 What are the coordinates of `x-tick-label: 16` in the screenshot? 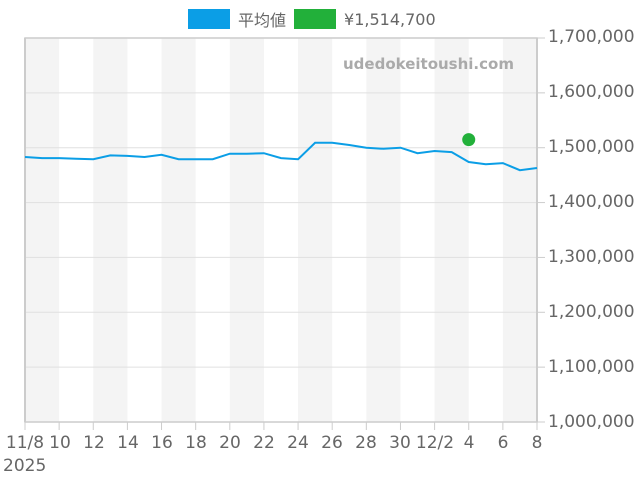 It's located at (162, 443).